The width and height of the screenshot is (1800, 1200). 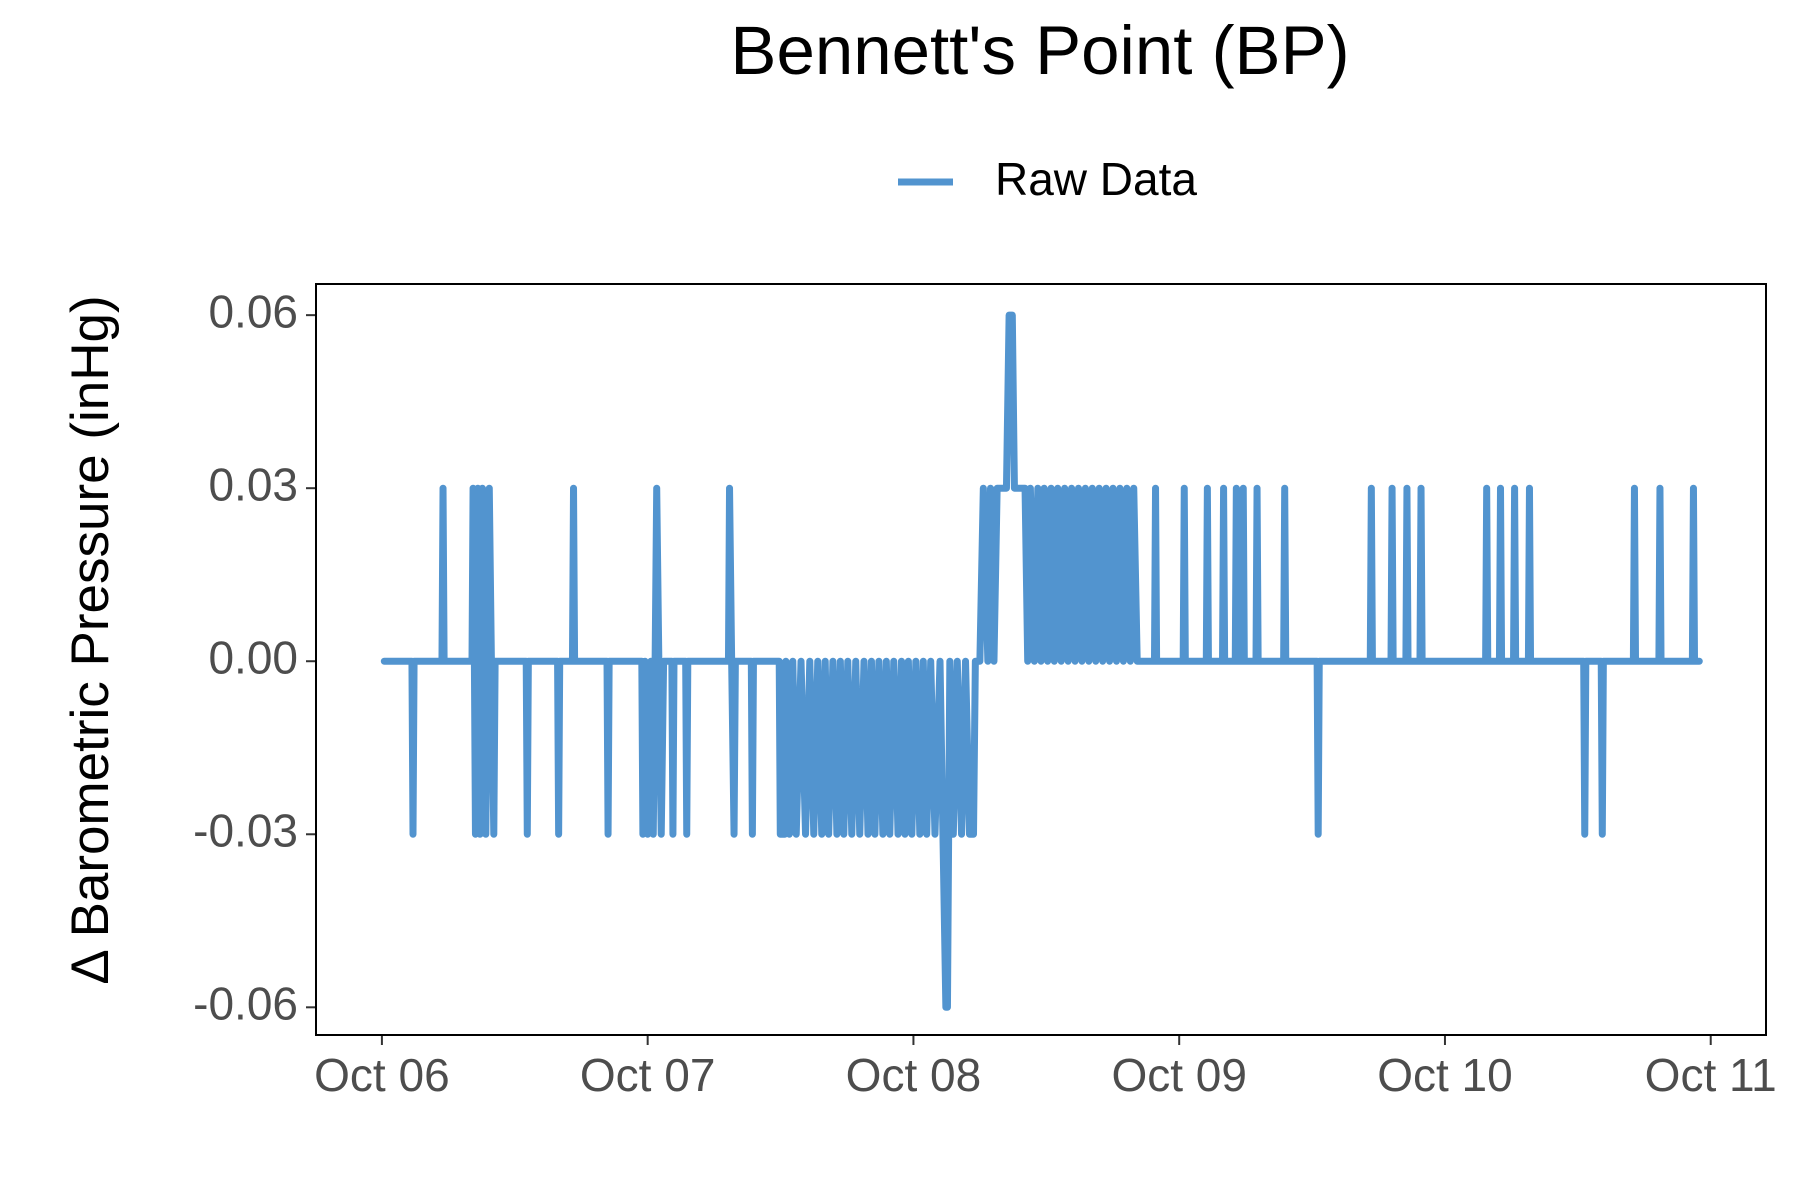 I want to click on chart-title: Bennett's Point (BP), so click(x=1039, y=50).